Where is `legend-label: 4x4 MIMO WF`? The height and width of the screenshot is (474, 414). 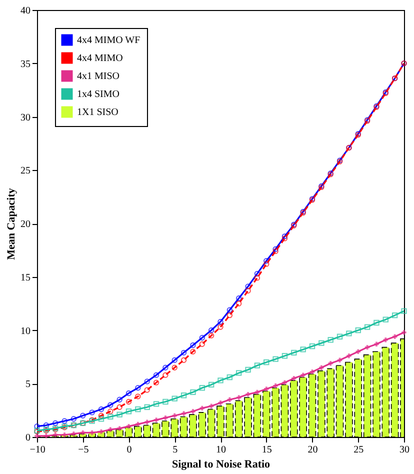 legend-label: 4x4 MIMO WF is located at coordinates (109, 40).